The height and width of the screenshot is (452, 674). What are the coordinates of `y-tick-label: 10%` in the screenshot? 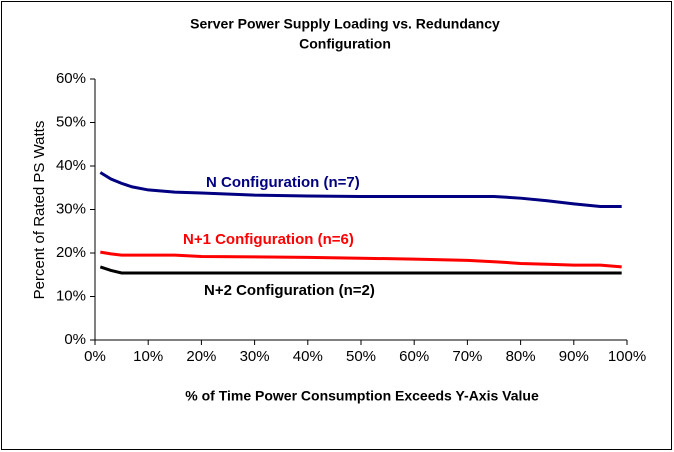 It's located at (71, 295).